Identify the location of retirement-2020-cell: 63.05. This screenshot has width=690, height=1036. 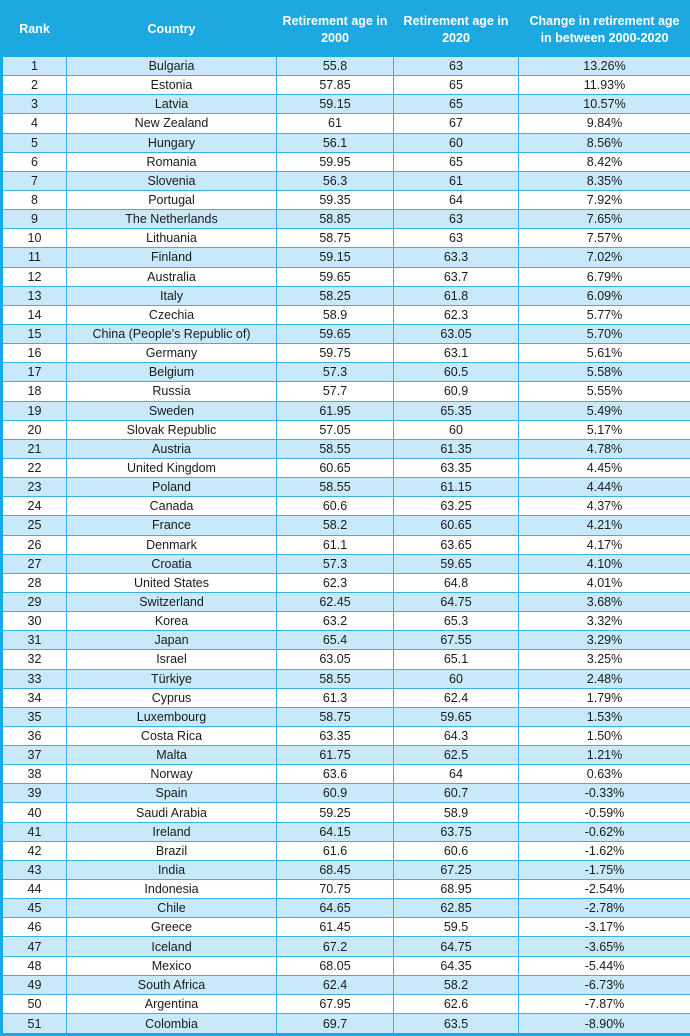
(456, 334).